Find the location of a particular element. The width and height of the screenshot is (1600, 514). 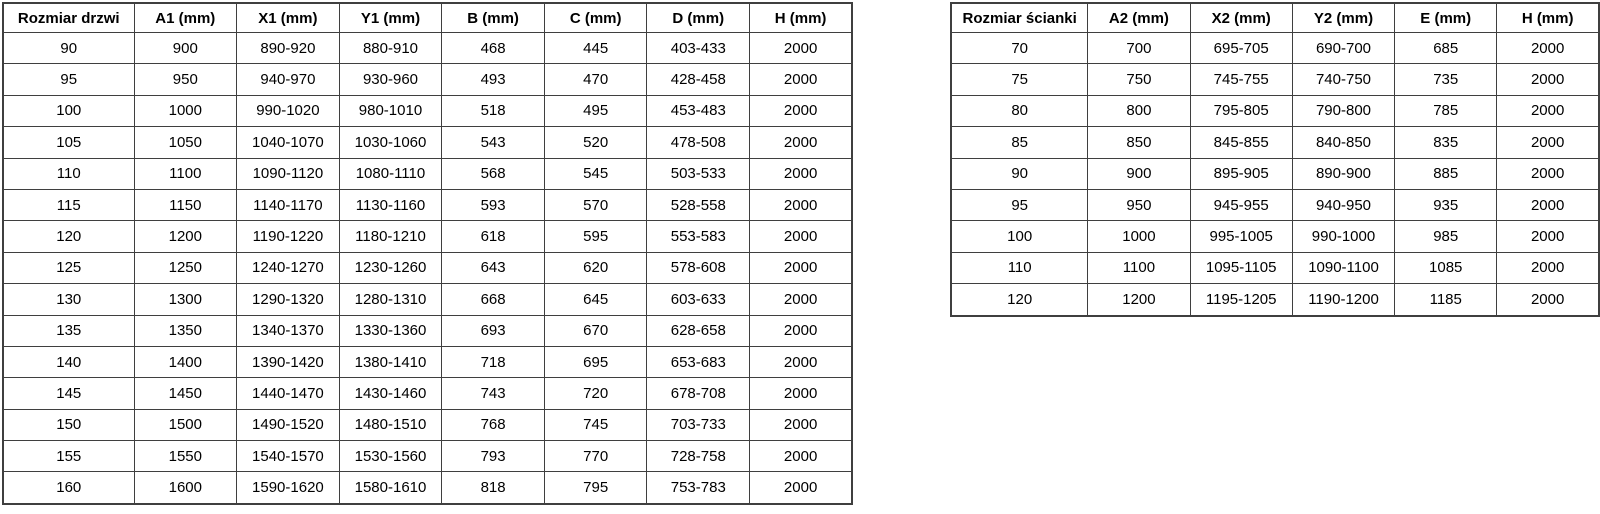

table-cell: 930-960 is located at coordinates (390, 79).